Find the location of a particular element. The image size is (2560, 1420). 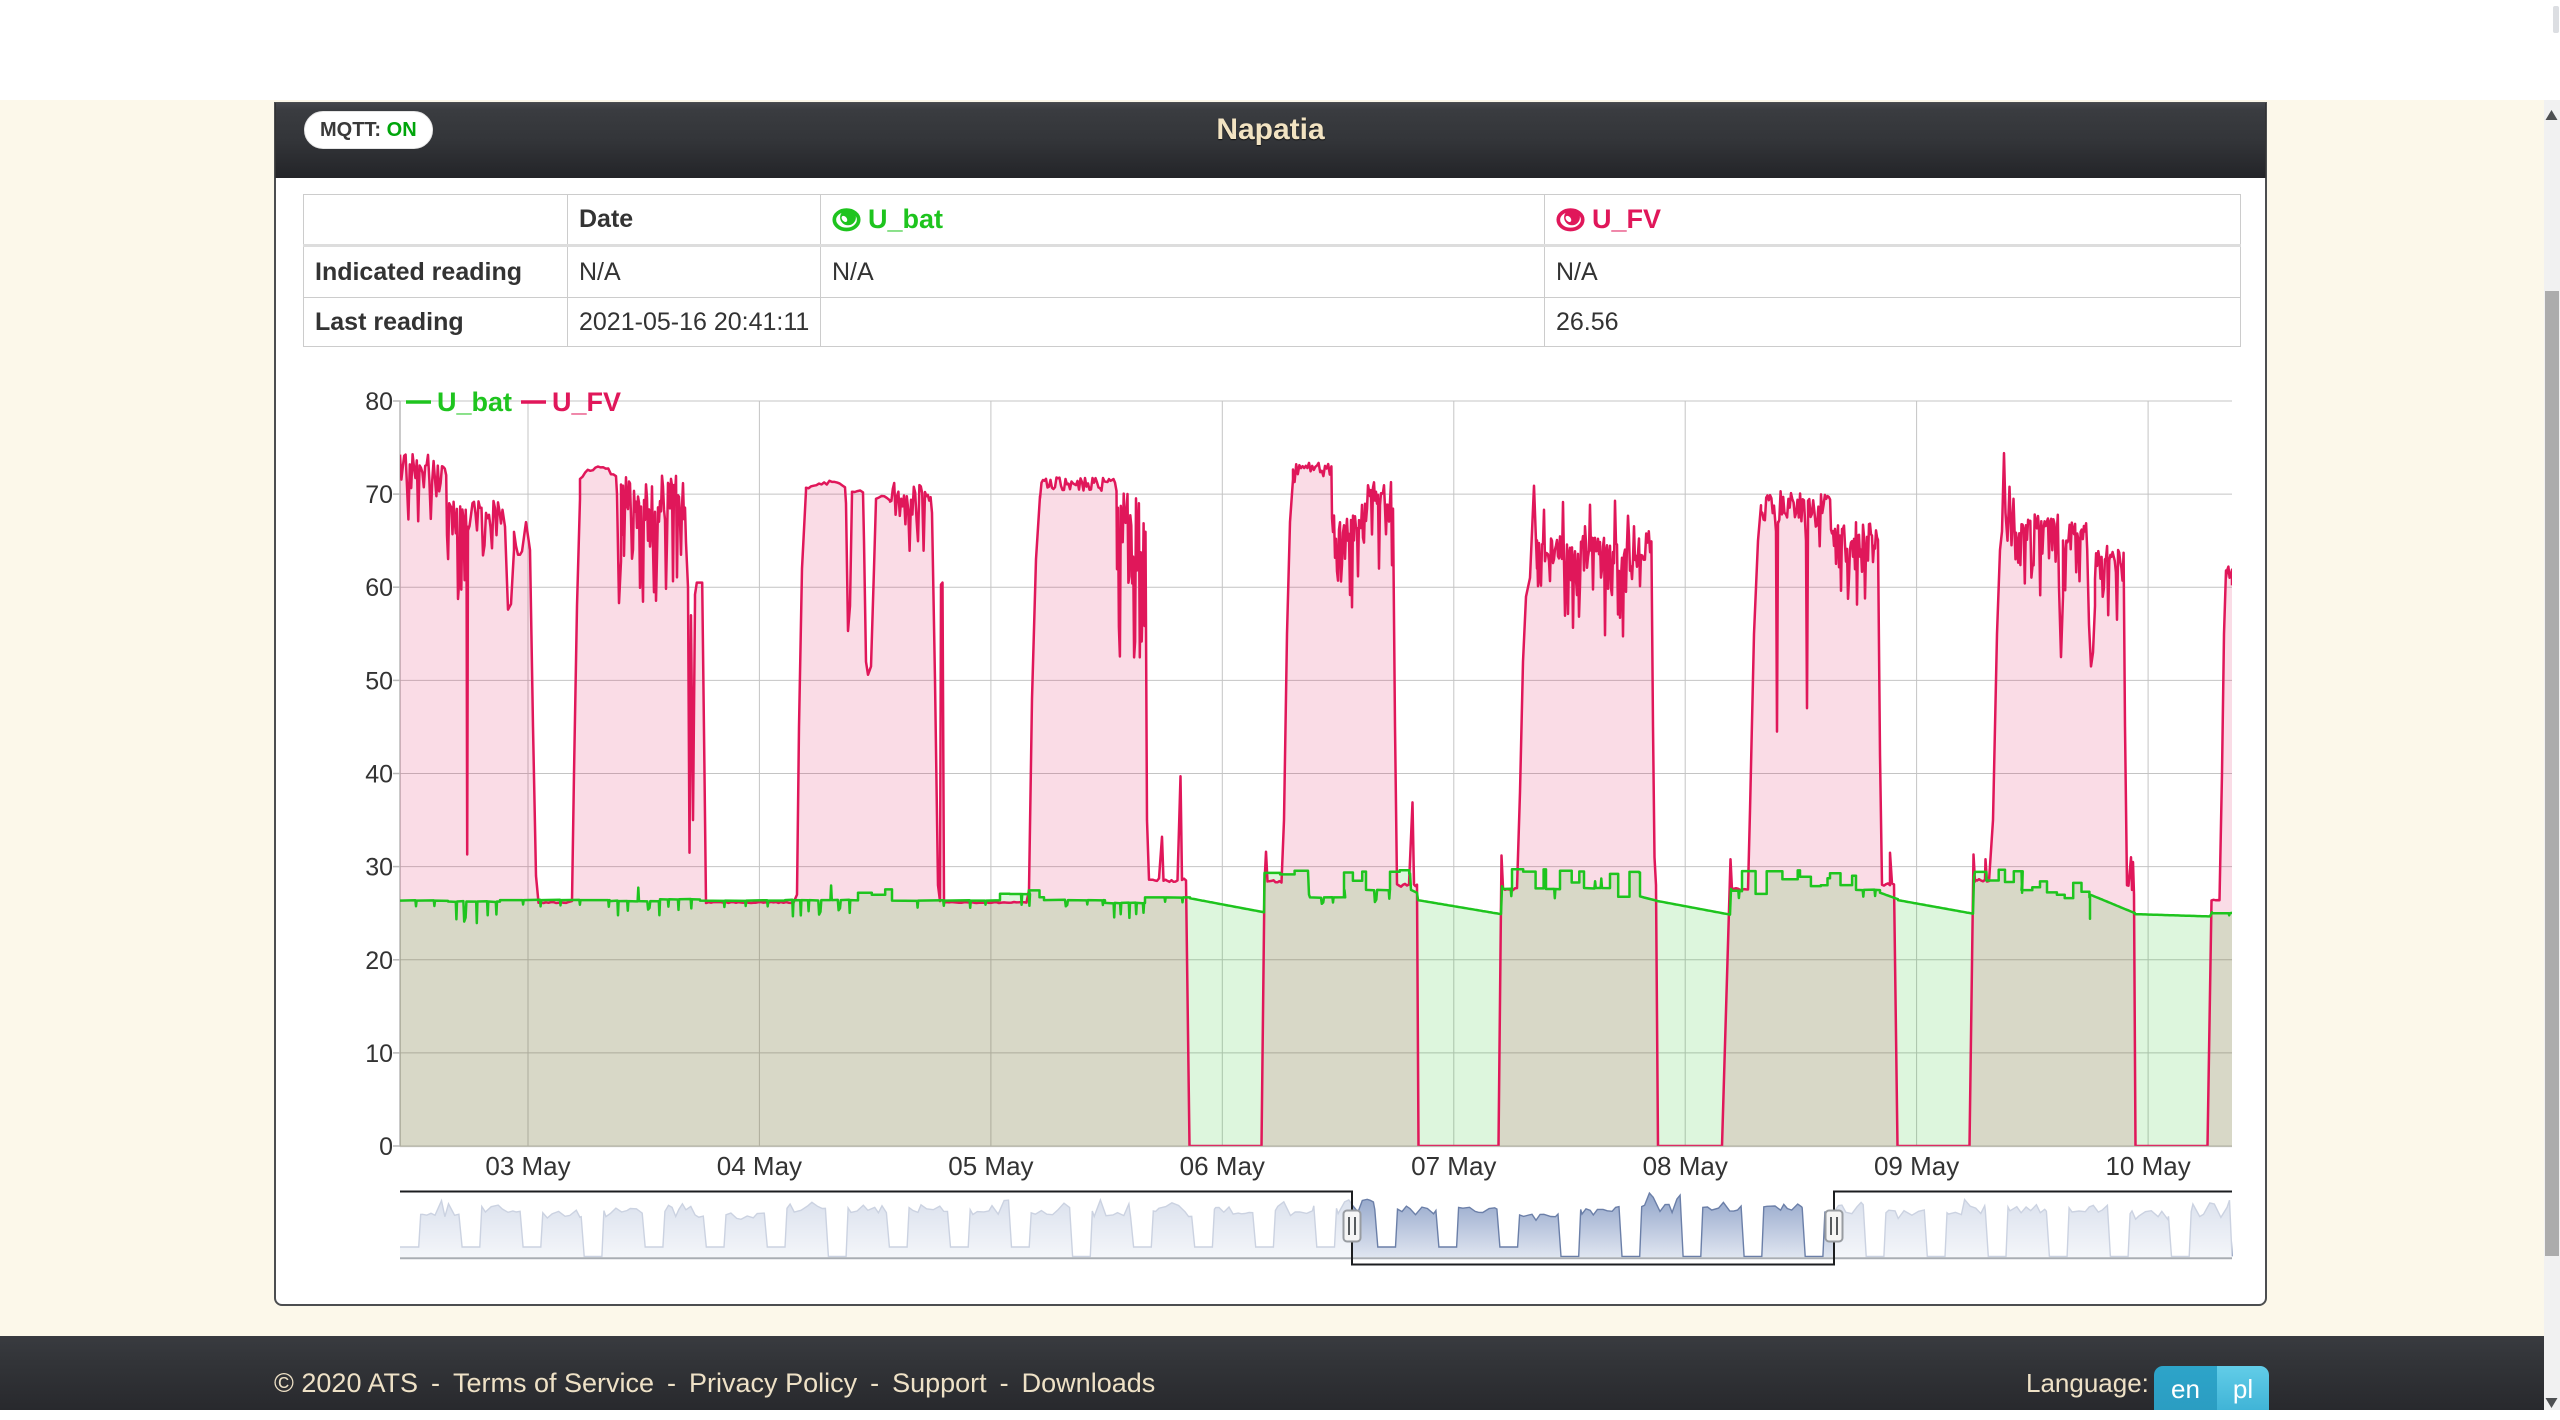

svg-text: 10 May is located at coordinates (2147, 1166).